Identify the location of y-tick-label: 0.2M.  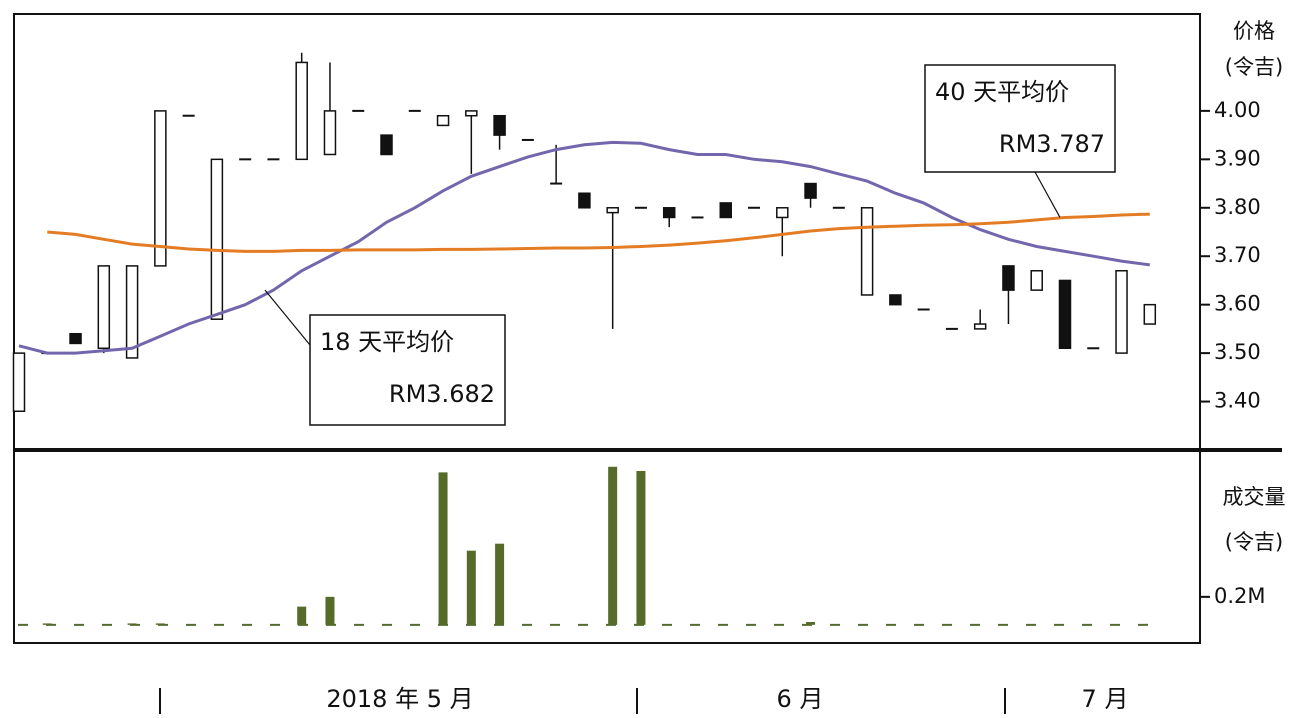
(1240, 596).